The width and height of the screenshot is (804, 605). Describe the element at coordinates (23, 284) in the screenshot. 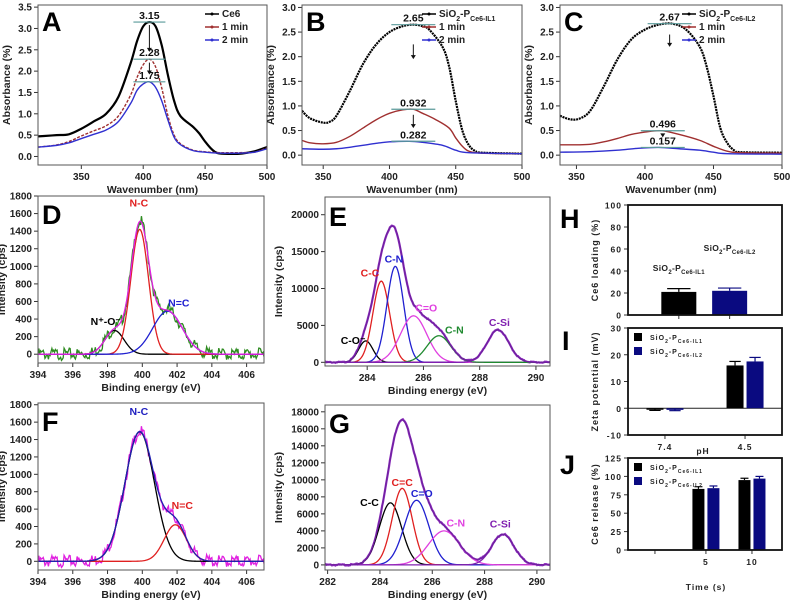

I see `y-tick-label: 800` at that location.